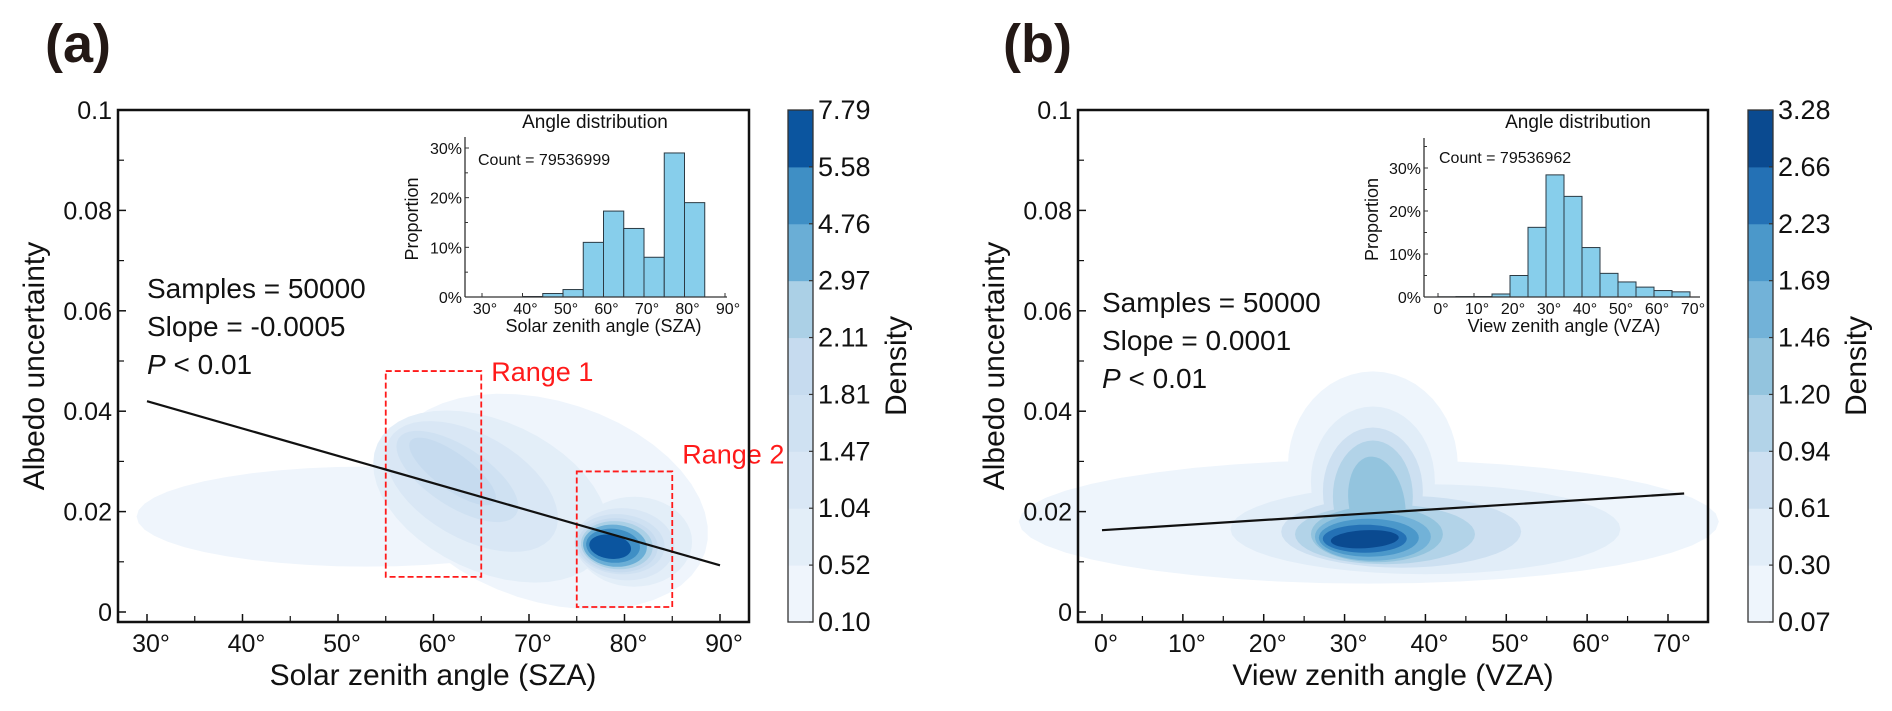 The image size is (1892, 711). Describe the element at coordinates (256, 326) in the screenshot. I see `stats-annotation-a: Samples = 50000 Slope = -0.0005 P < 0.01` at that location.